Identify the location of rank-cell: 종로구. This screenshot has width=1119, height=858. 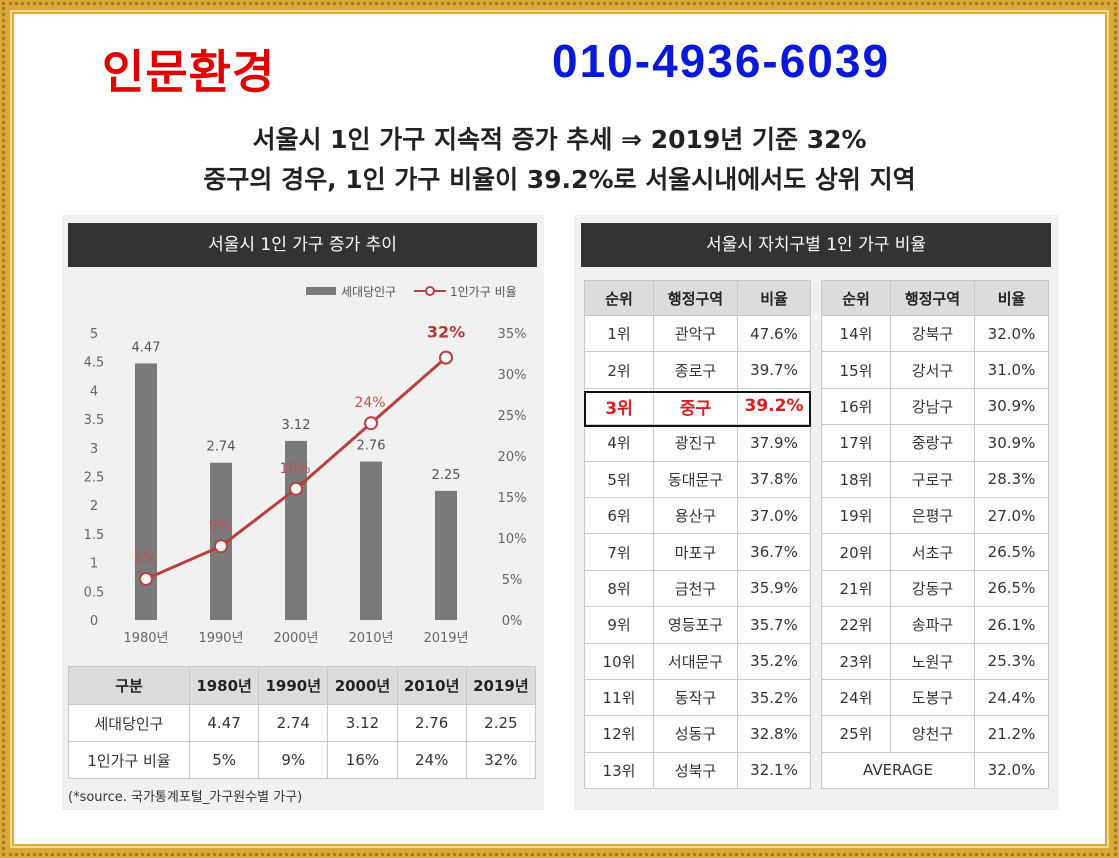
(695, 370).